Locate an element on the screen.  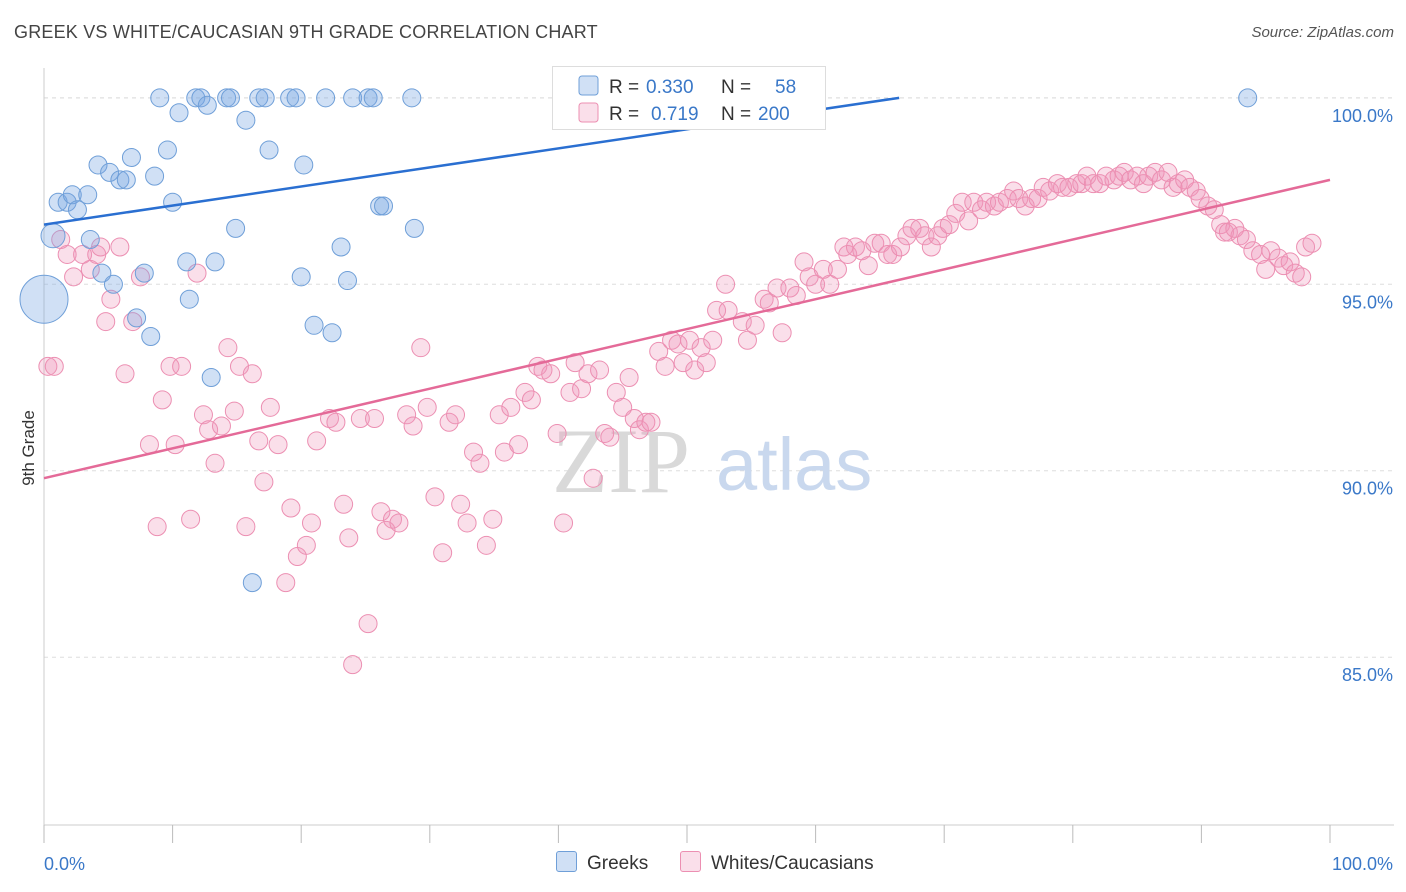
watermark-atlas: atlas is located at coordinates (794, 464).